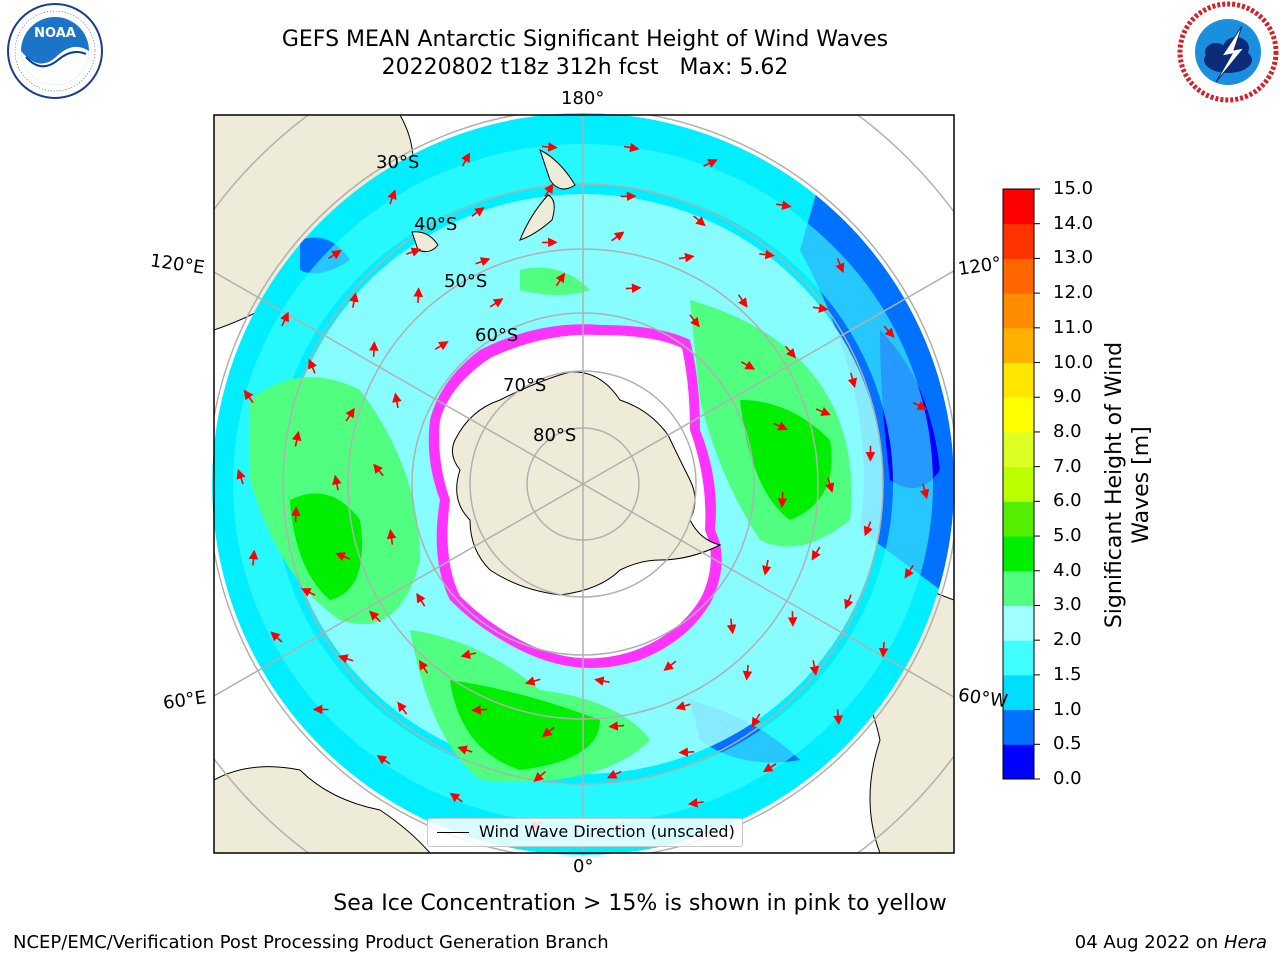  What do you see at coordinates (1067, 778) in the screenshot?
I see `colorbar-tick-label: 0.0` at bounding box center [1067, 778].